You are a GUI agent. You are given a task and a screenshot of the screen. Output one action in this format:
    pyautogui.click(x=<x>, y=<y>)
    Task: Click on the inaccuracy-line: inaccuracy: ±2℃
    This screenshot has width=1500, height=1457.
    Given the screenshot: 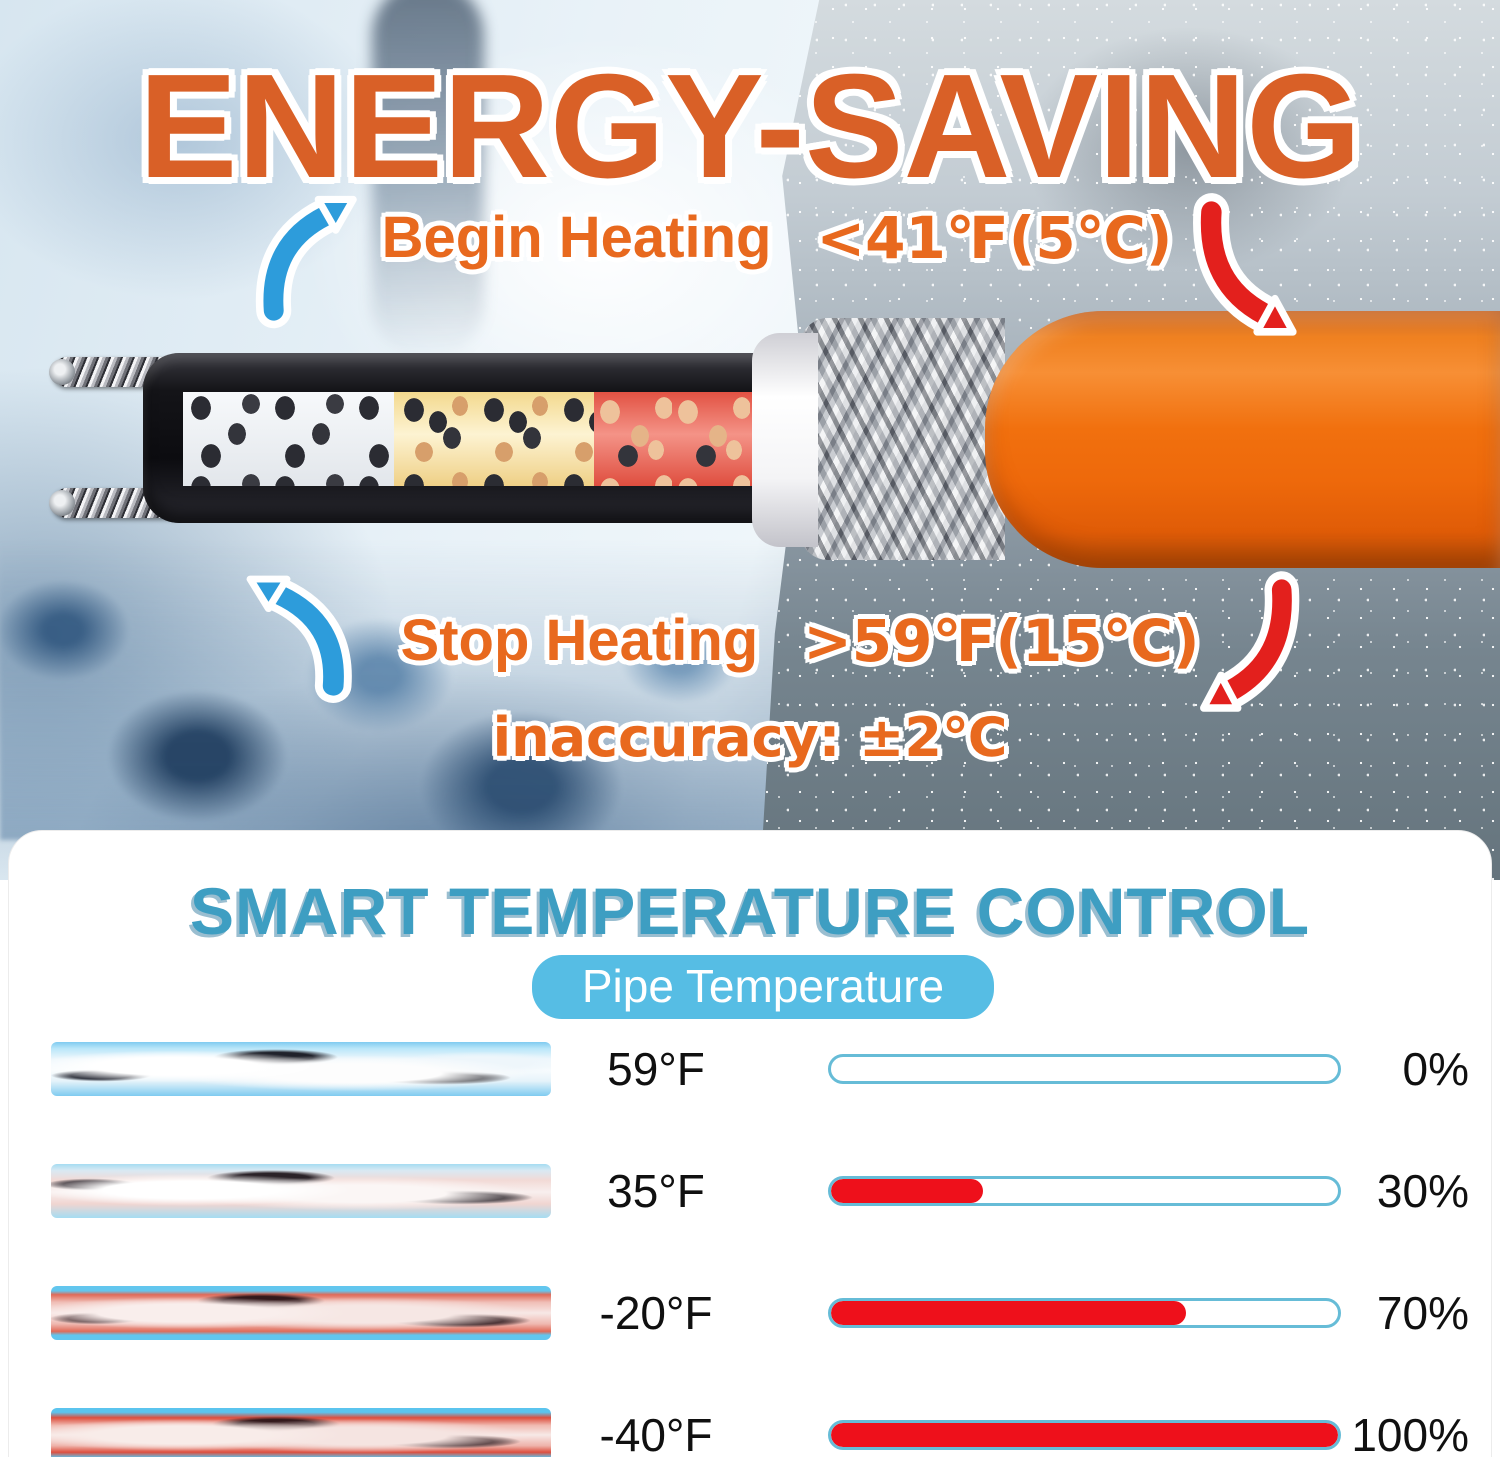 What is the action you would take?
    pyautogui.click(x=750, y=737)
    